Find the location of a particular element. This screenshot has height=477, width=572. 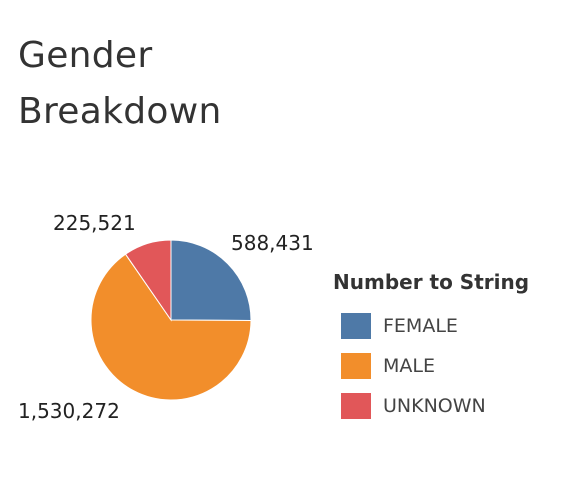

legend-label-male: MALE is located at coordinates (409, 366).